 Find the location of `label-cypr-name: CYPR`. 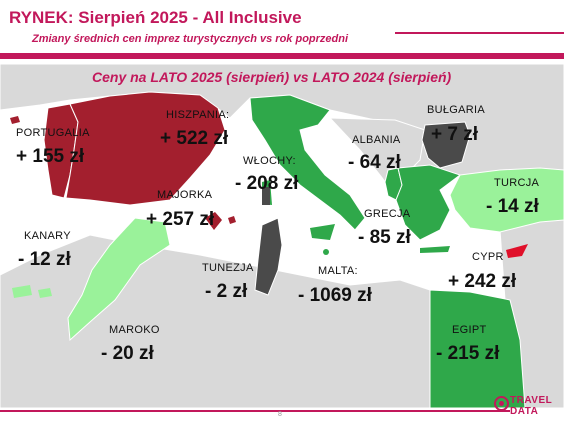

label-cypr-name: CYPR is located at coordinates (488, 257).